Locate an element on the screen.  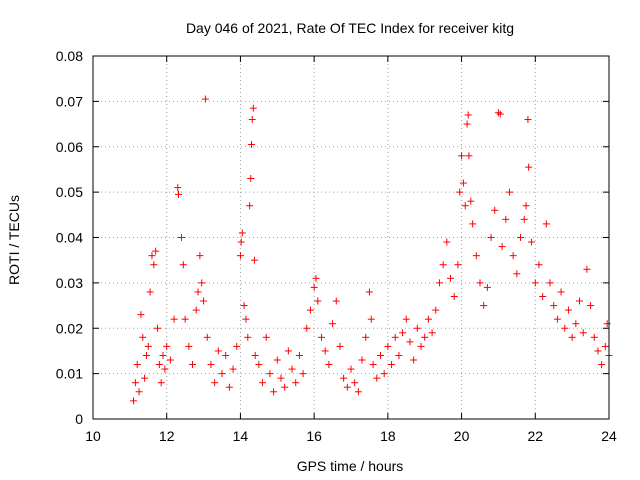
y-tick-label: 0 is located at coordinates (79, 419).